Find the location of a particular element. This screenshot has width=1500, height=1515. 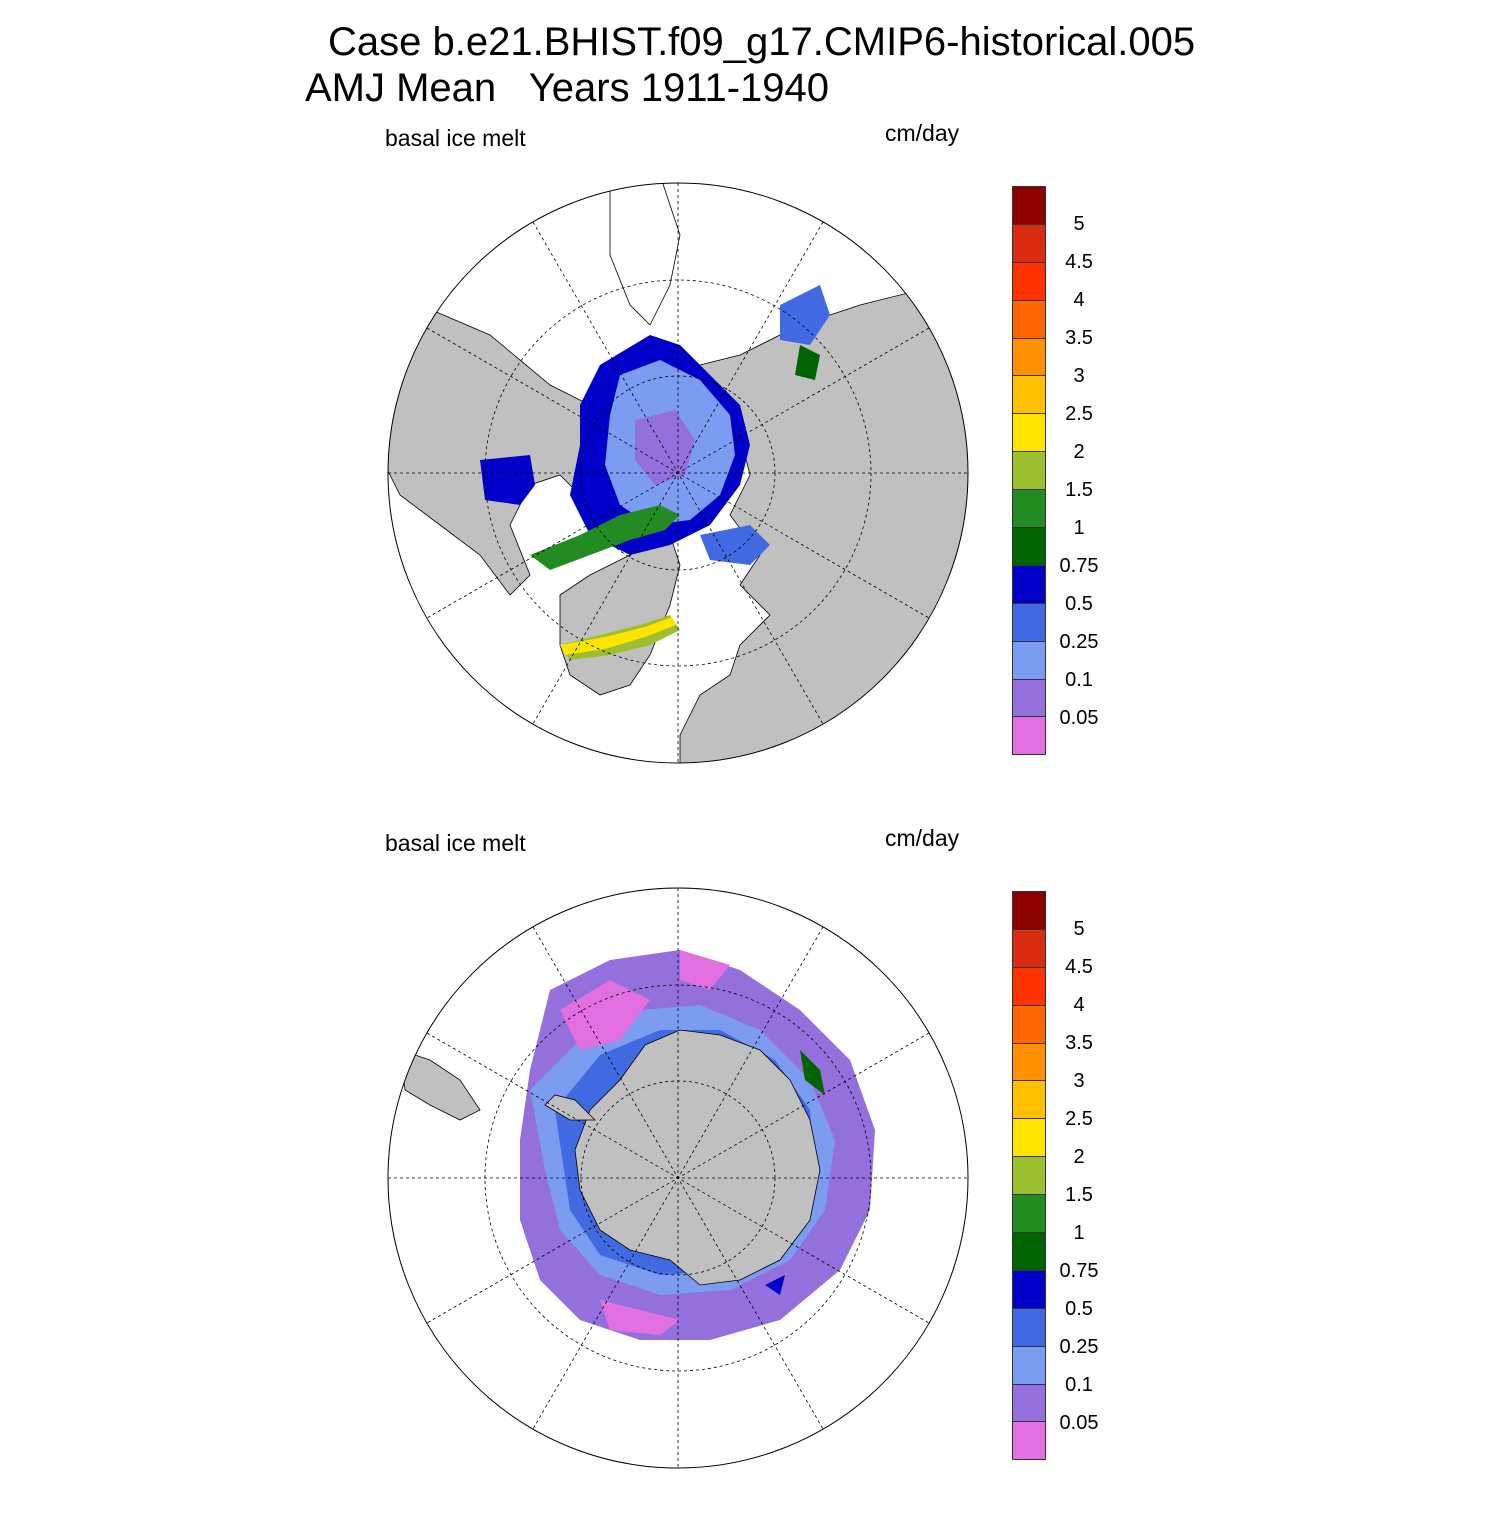

land is located at coordinates (678, 473).